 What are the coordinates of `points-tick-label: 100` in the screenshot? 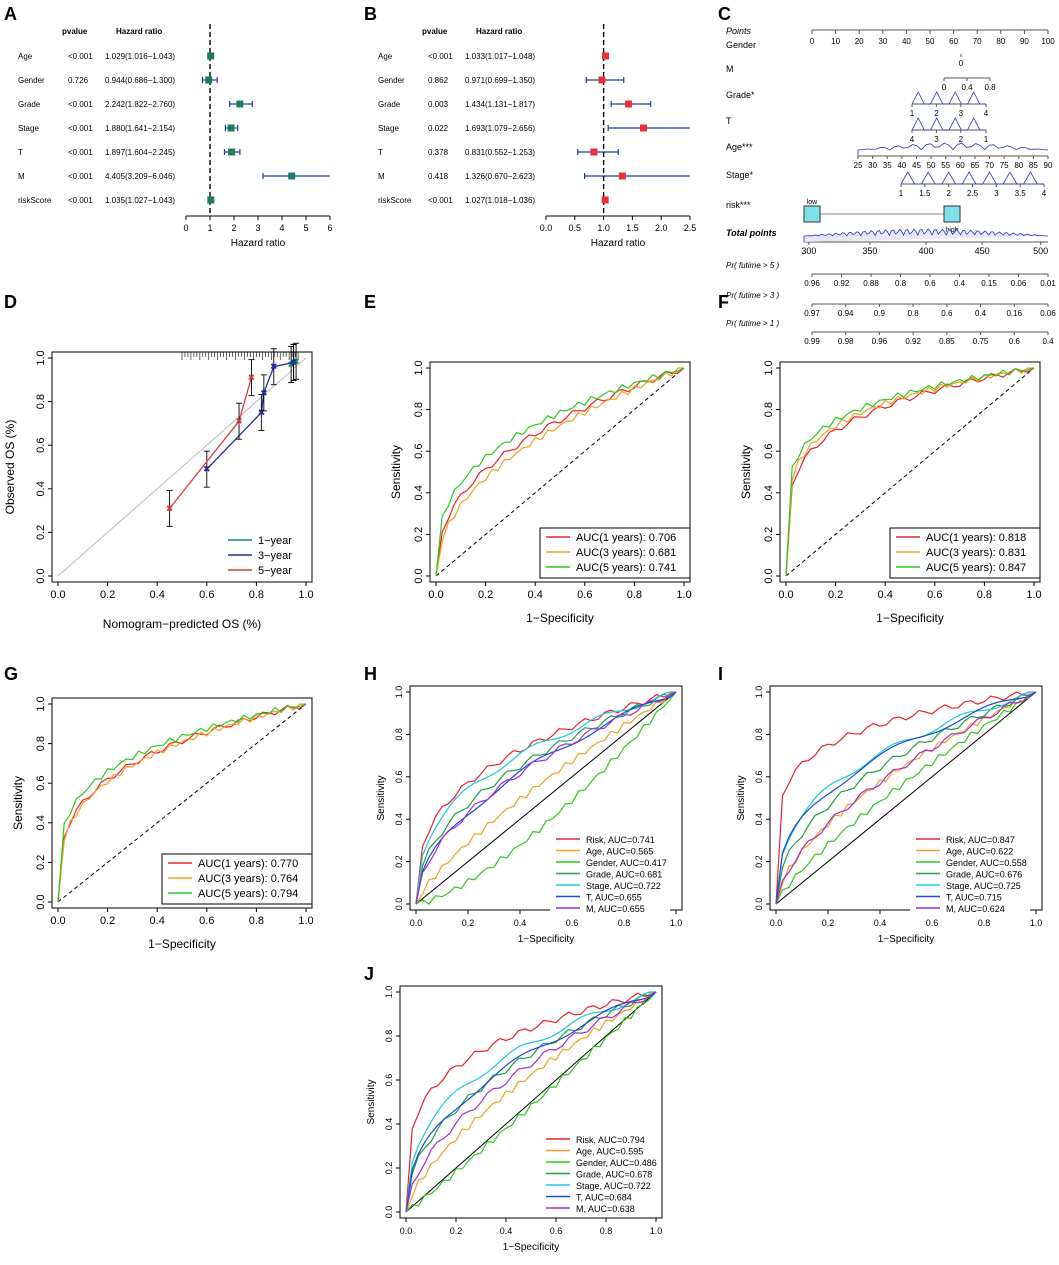 It's located at (1048, 41).